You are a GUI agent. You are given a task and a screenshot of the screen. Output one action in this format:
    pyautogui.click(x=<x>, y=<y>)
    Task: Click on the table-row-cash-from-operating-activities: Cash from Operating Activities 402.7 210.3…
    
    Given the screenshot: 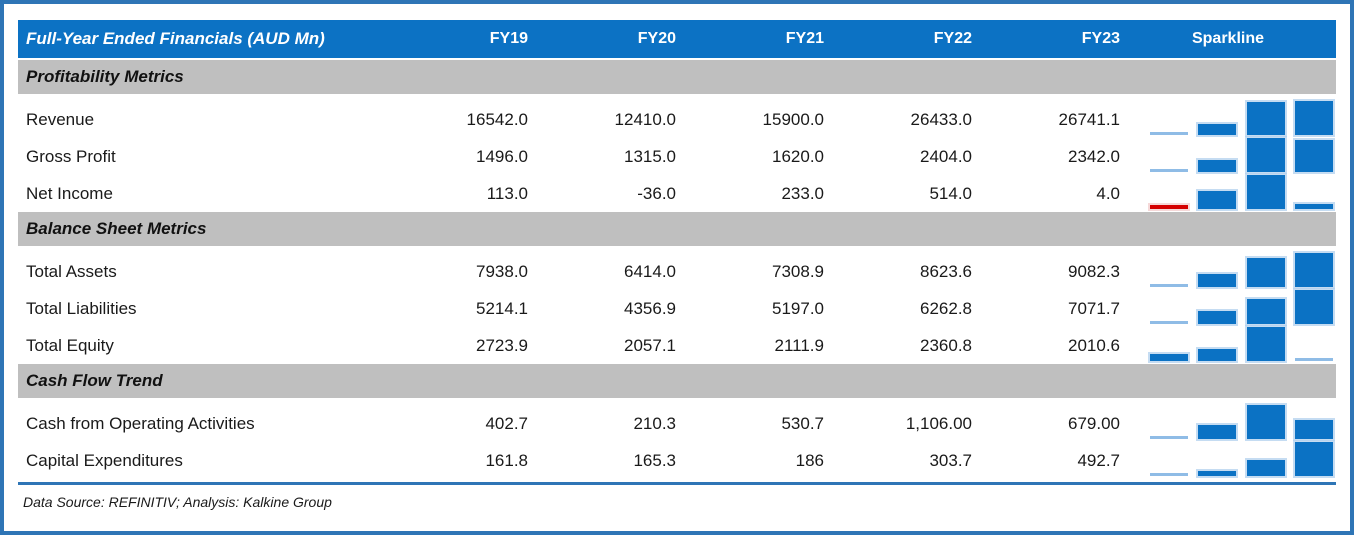 What is the action you would take?
    pyautogui.click(x=677, y=423)
    